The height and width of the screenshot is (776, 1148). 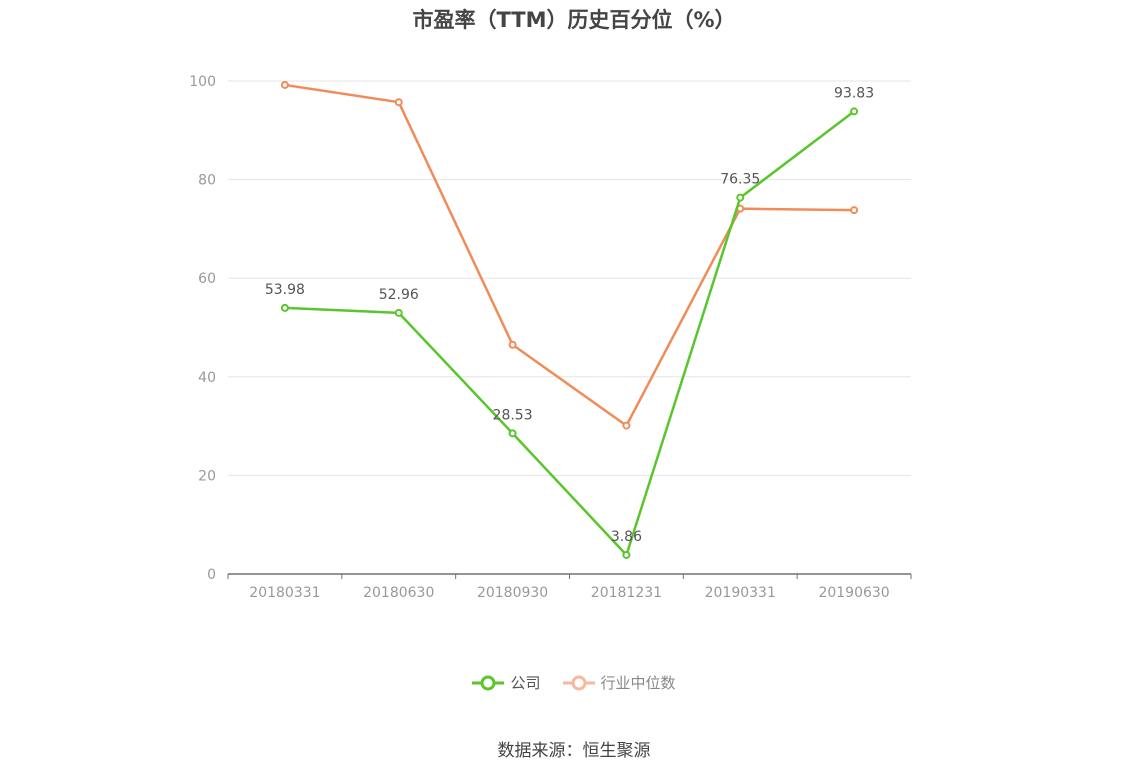 What do you see at coordinates (740, 593) in the screenshot?
I see `x-tick-label: 20190331` at bounding box center [740, 593].